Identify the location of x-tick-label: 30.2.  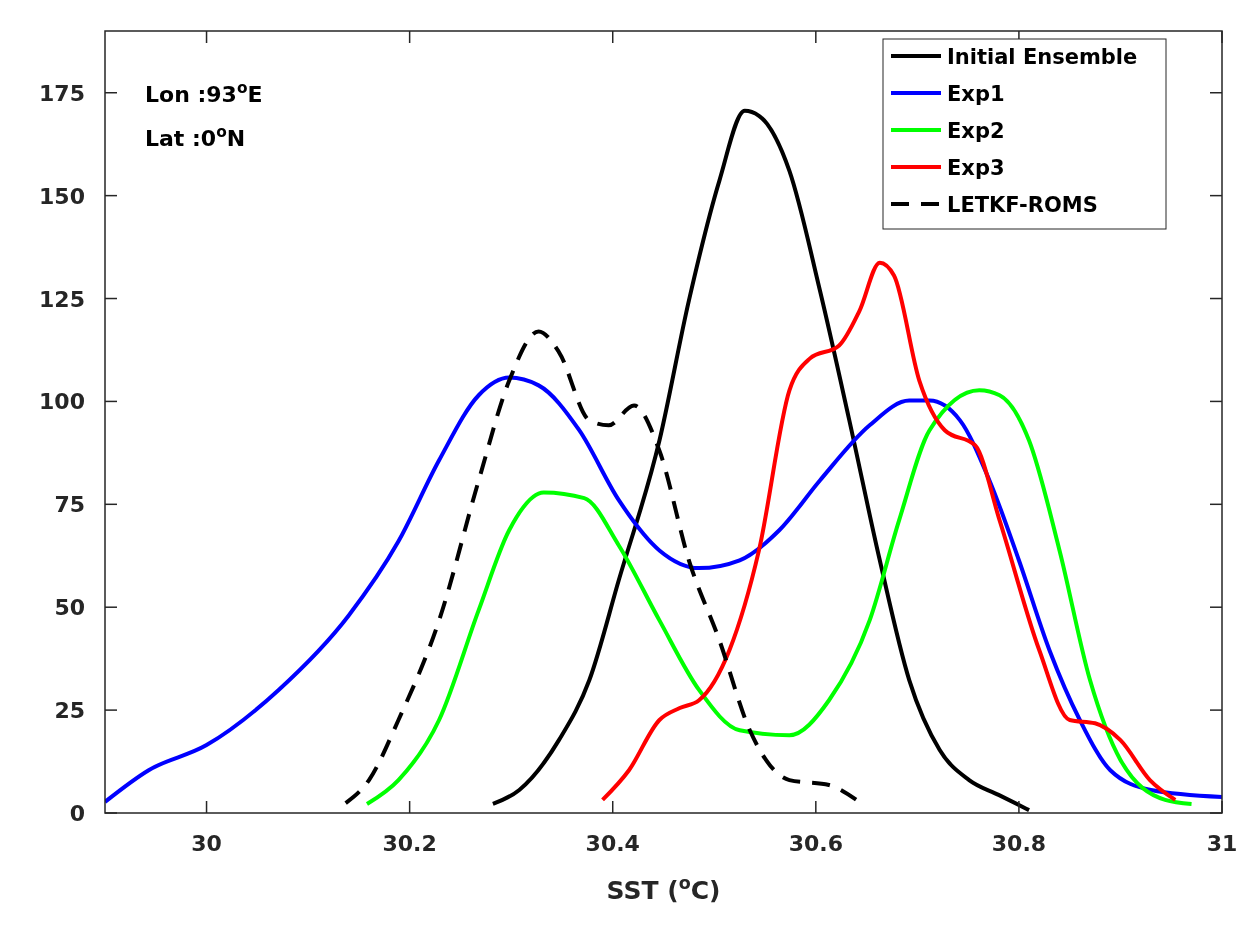
(409, 843).